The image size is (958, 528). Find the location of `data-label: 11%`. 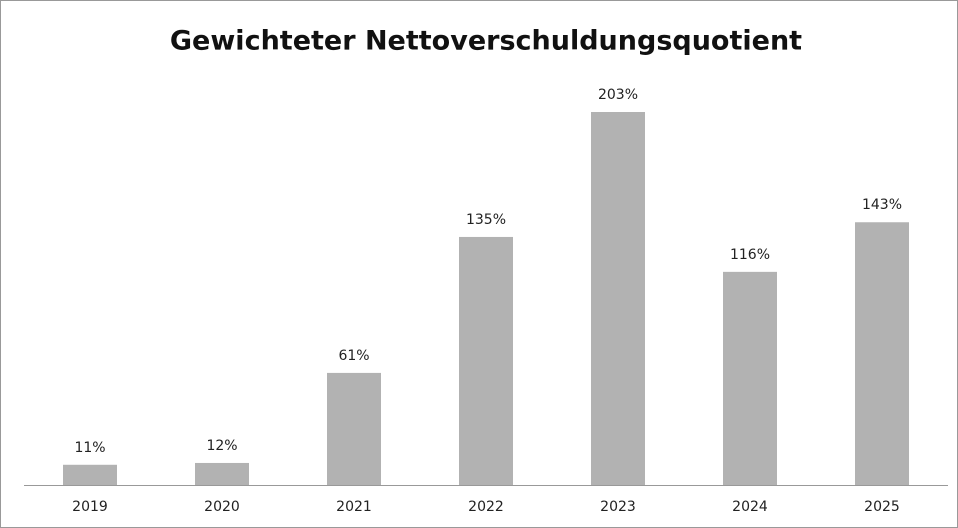

data-label: 11% is located at coordinates (89, 448).